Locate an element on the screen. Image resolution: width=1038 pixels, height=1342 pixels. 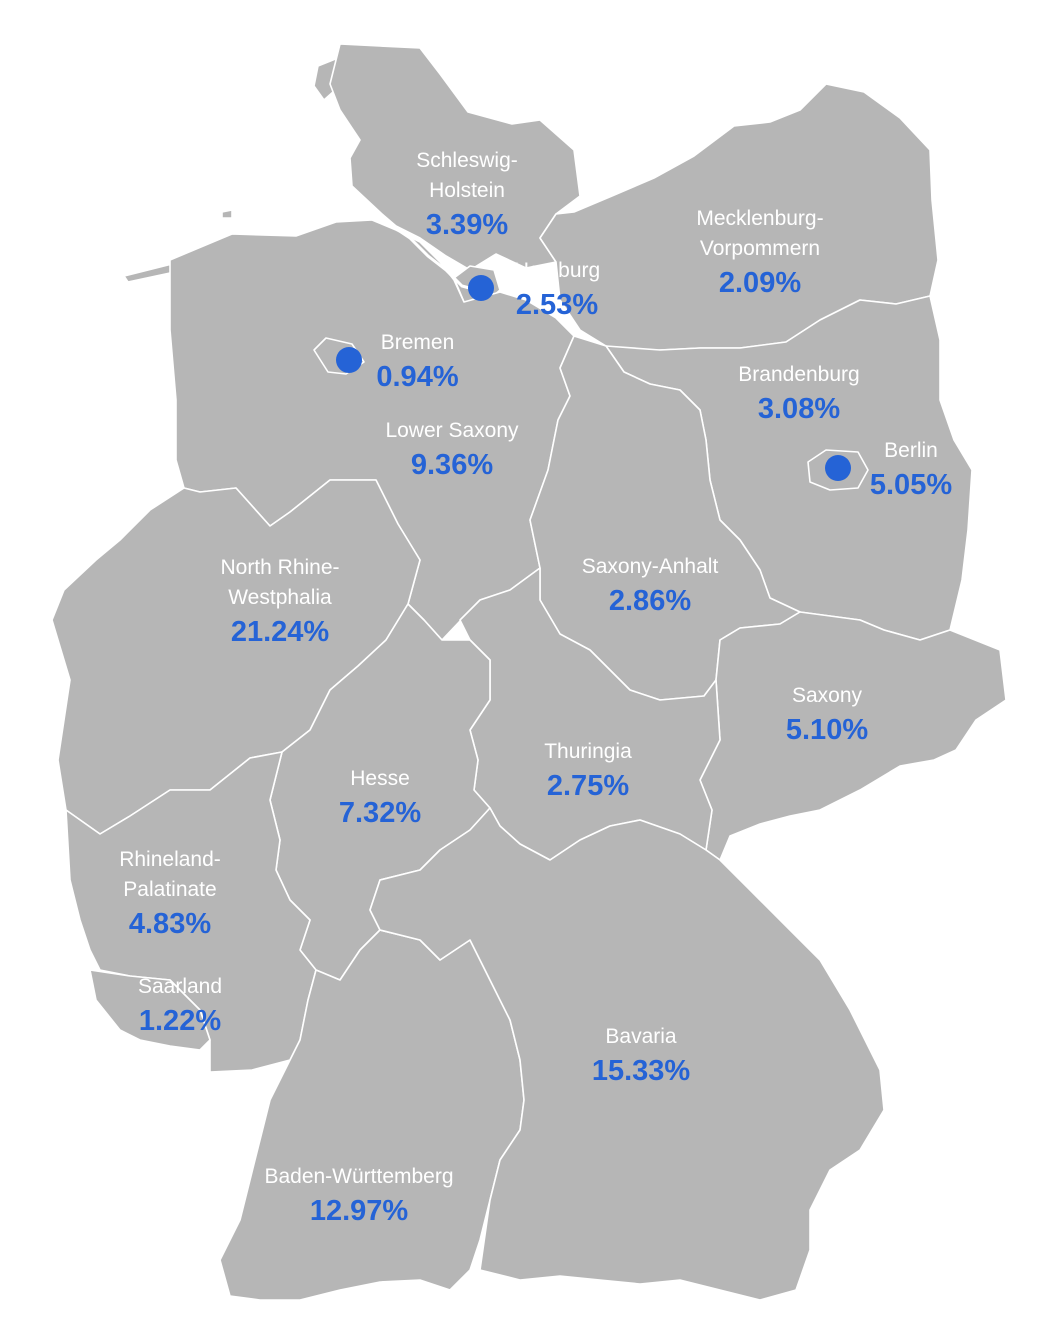
label-mecklenburg-vorpommern: Mecklenburg- Vorpommern 2.09% is located at coordinates (760, 253).